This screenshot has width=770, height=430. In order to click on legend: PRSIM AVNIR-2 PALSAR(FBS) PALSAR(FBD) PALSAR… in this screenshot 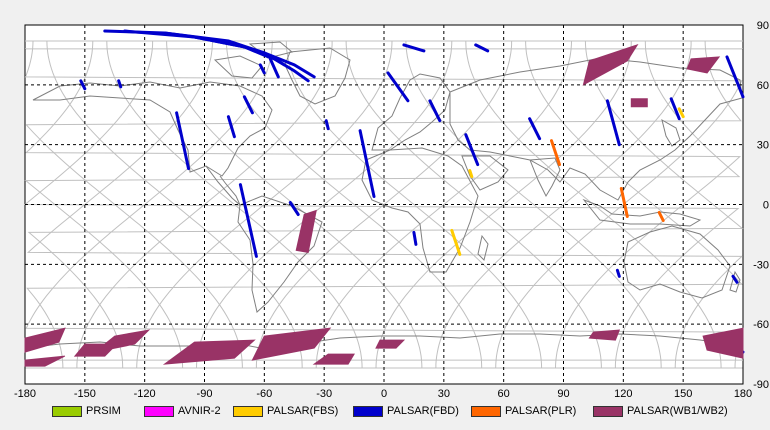, I will do `click(385, 411)`.